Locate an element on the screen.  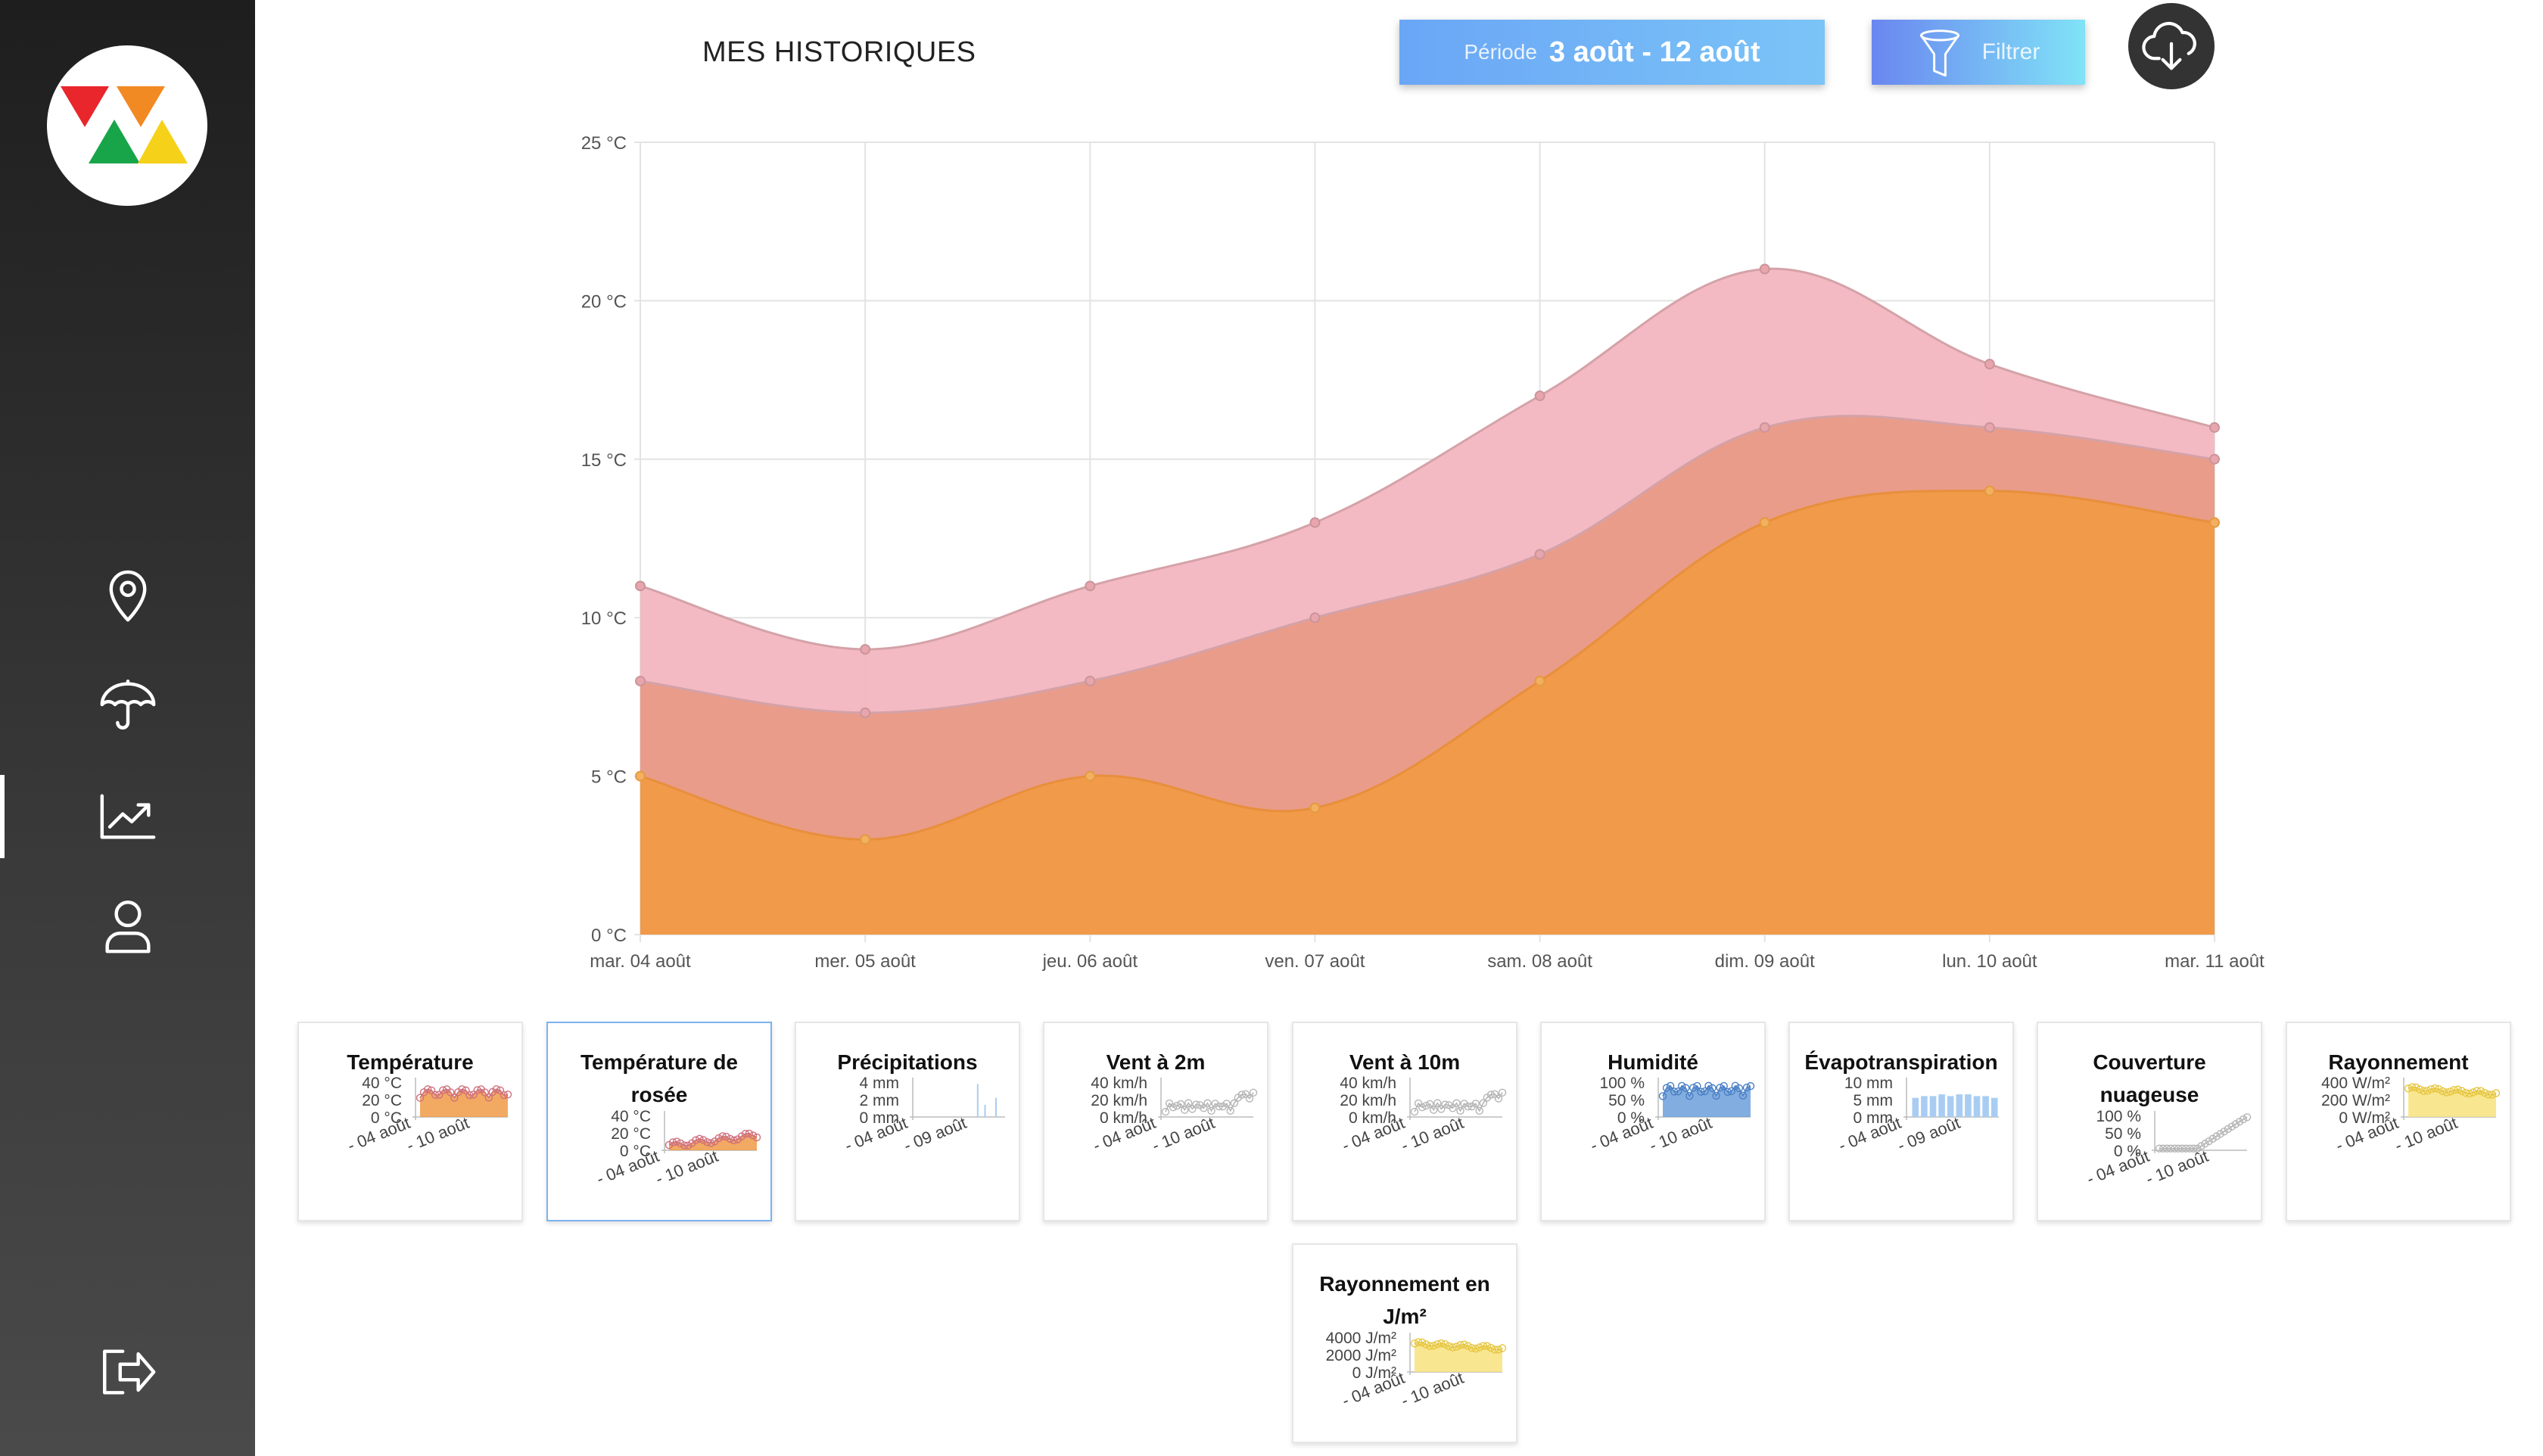
card-title-line: Évapotranspiration is located at coordinates (1901, 1062).